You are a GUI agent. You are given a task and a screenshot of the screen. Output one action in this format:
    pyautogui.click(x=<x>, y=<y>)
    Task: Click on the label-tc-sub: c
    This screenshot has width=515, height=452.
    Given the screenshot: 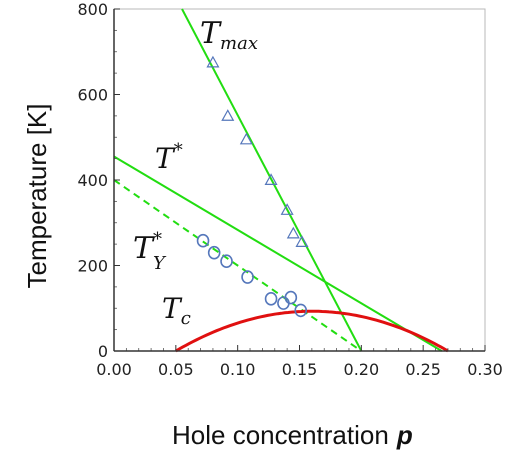 What is the action you would take?
    pyautogui.click(x=186, y=318)
    